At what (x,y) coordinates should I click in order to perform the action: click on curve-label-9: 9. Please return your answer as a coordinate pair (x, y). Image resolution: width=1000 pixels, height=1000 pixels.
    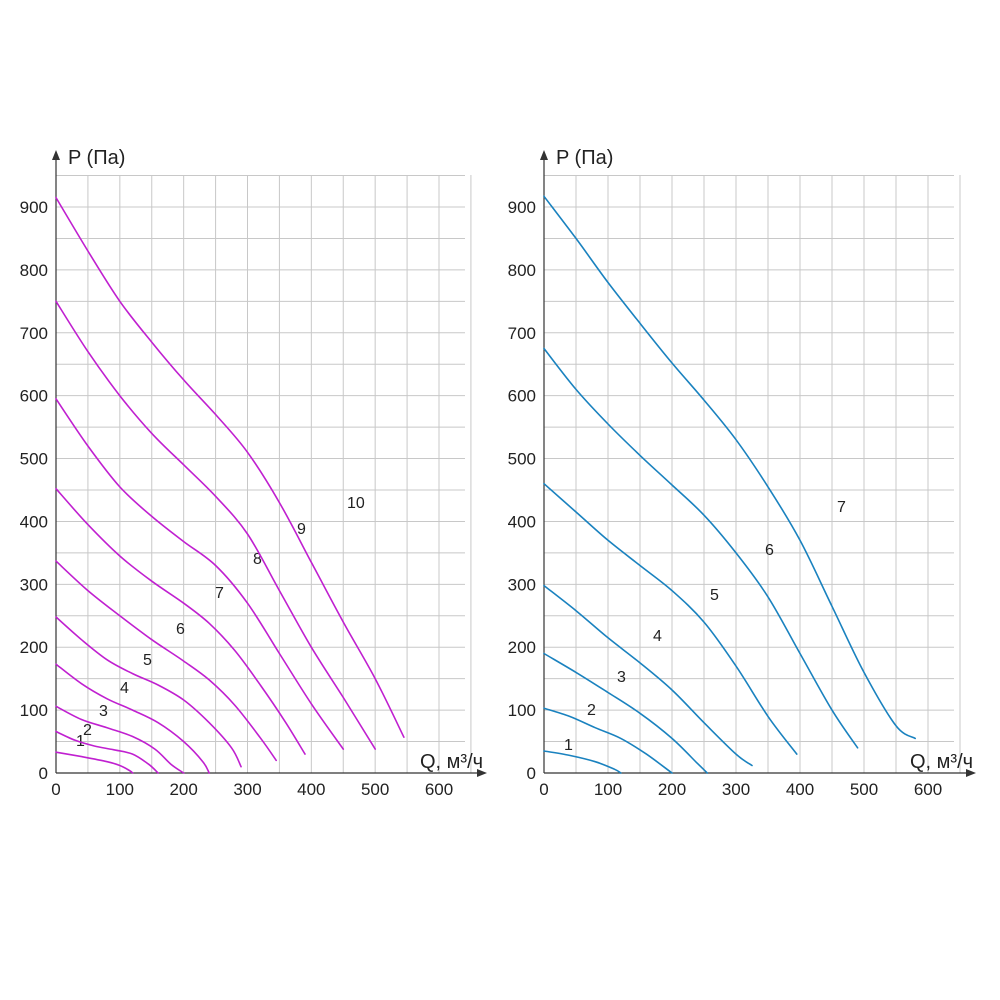
    Looking at the image, I should click on (301, 529).